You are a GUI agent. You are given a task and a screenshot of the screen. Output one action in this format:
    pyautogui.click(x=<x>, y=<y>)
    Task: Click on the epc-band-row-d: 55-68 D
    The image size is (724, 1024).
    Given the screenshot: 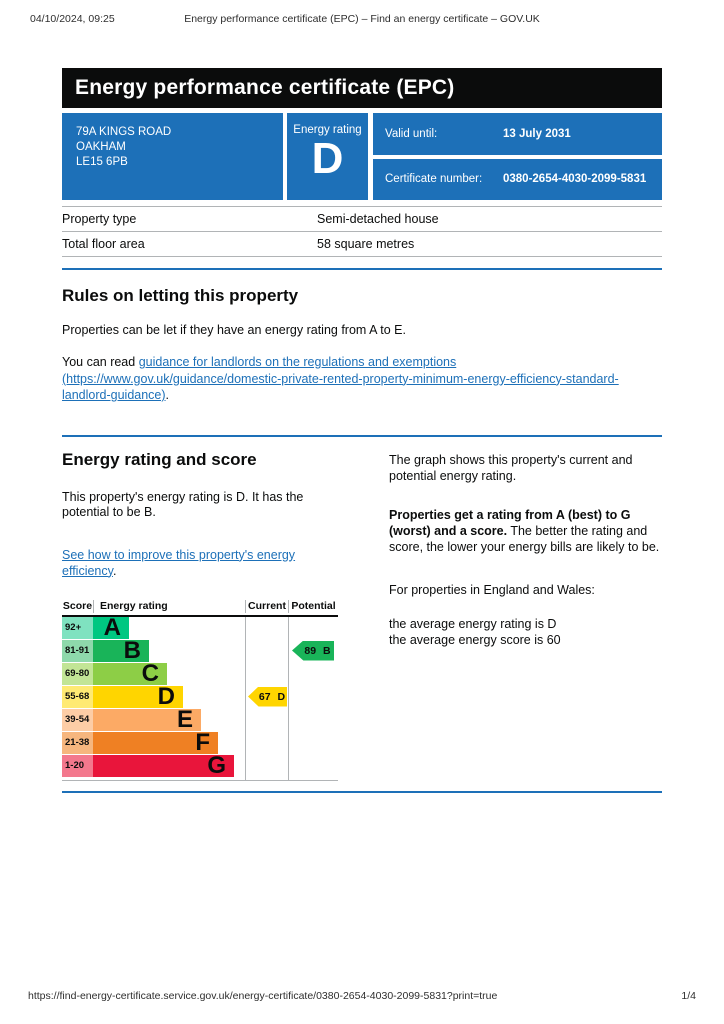 What is the action you would take?
    pyautogui.click(x=200, y=696)
    